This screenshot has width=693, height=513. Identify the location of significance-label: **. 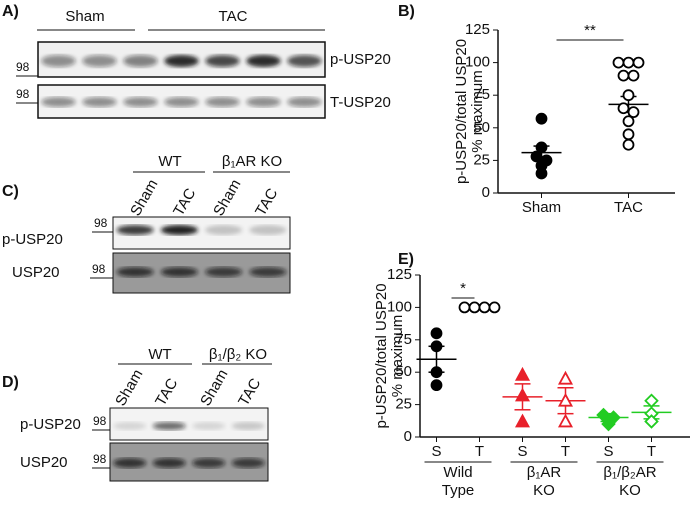
(590, 30).